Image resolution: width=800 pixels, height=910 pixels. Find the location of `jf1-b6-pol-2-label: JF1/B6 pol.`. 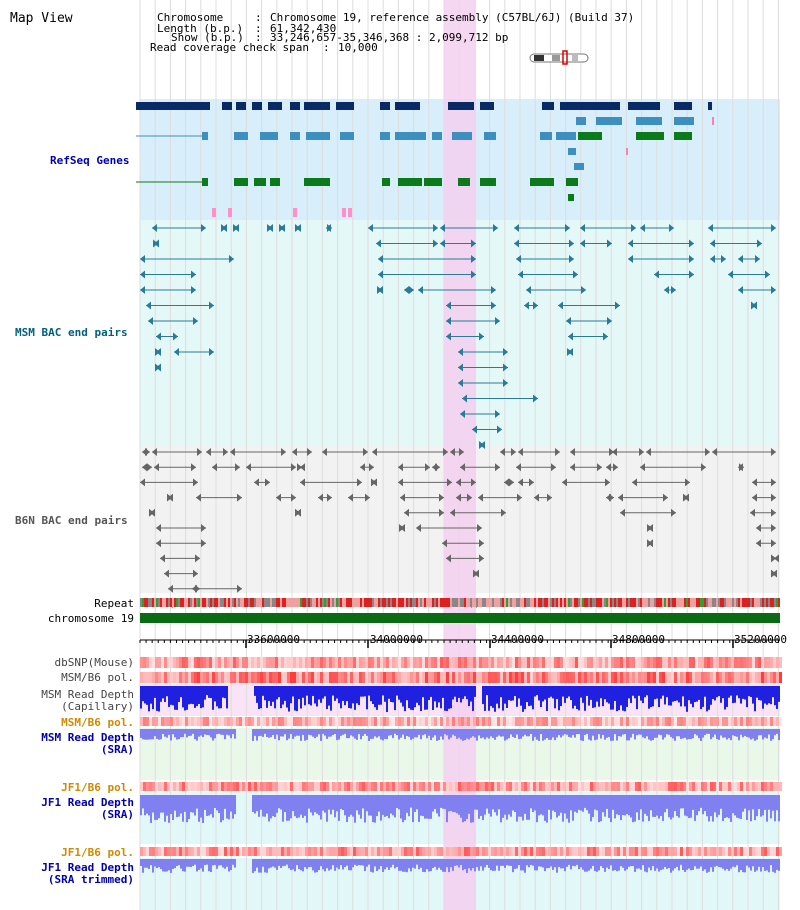

jf1-b6-pol-2-label: JF1/B6 pol. is located at coordinates (97, 852).